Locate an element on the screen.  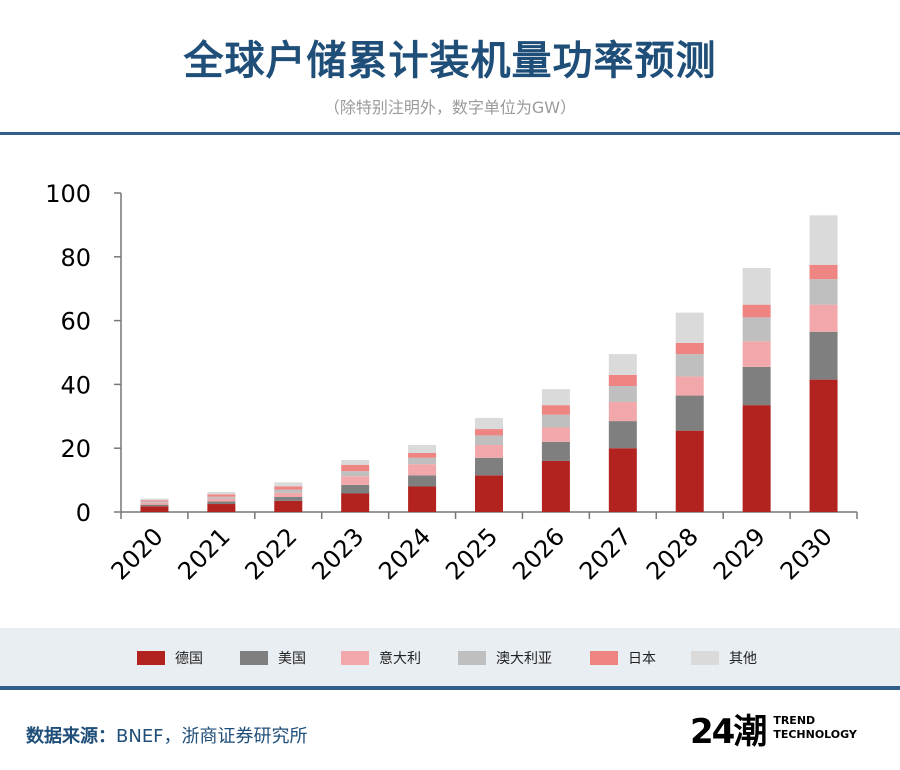
top-divider is located at coordinates (450, 133).